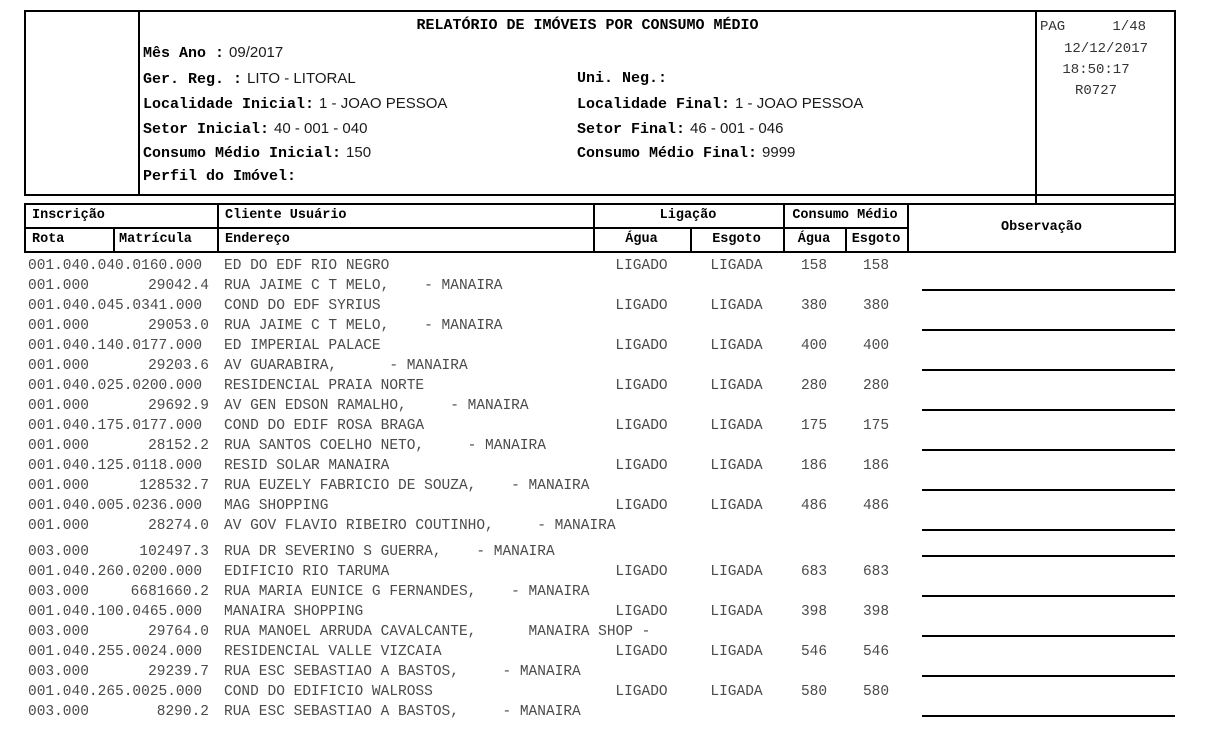 This screenshot has height=741, width=1208. What do you see at coordinates (876, 572) in the screenshot?
I see `row-consumo-esgoto: 683` at bounding box center [876, 572].